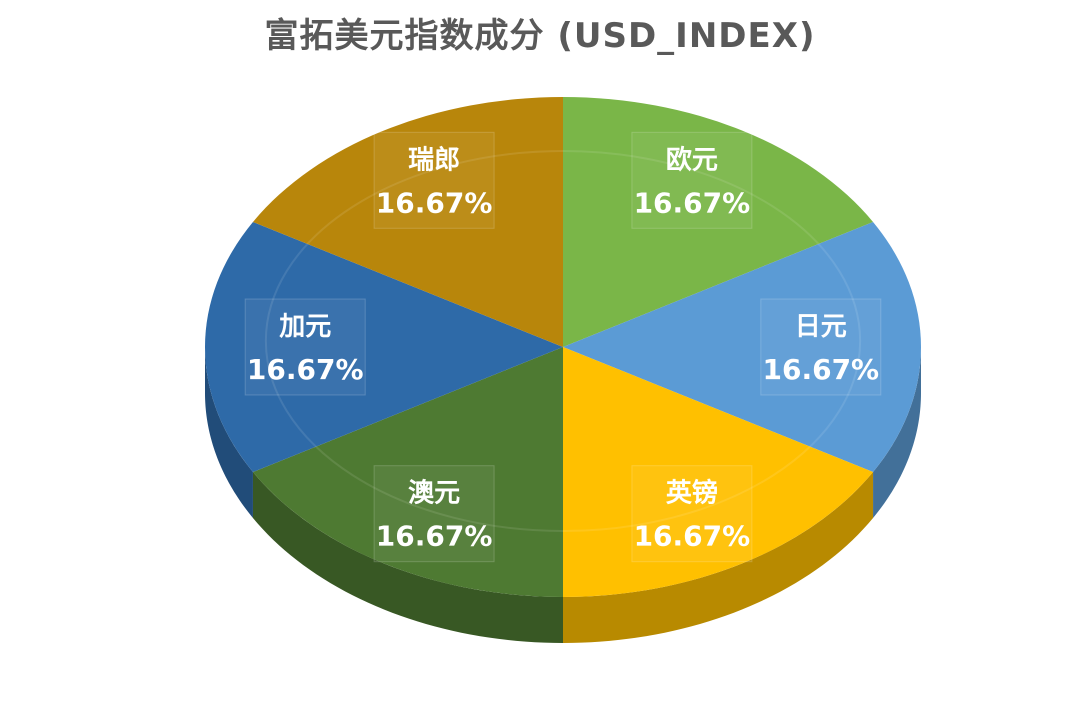 Image resolution: width=1080 pixels, height=711 pixels. I want to click on slice-category-label: 日元, so click(821, 327).